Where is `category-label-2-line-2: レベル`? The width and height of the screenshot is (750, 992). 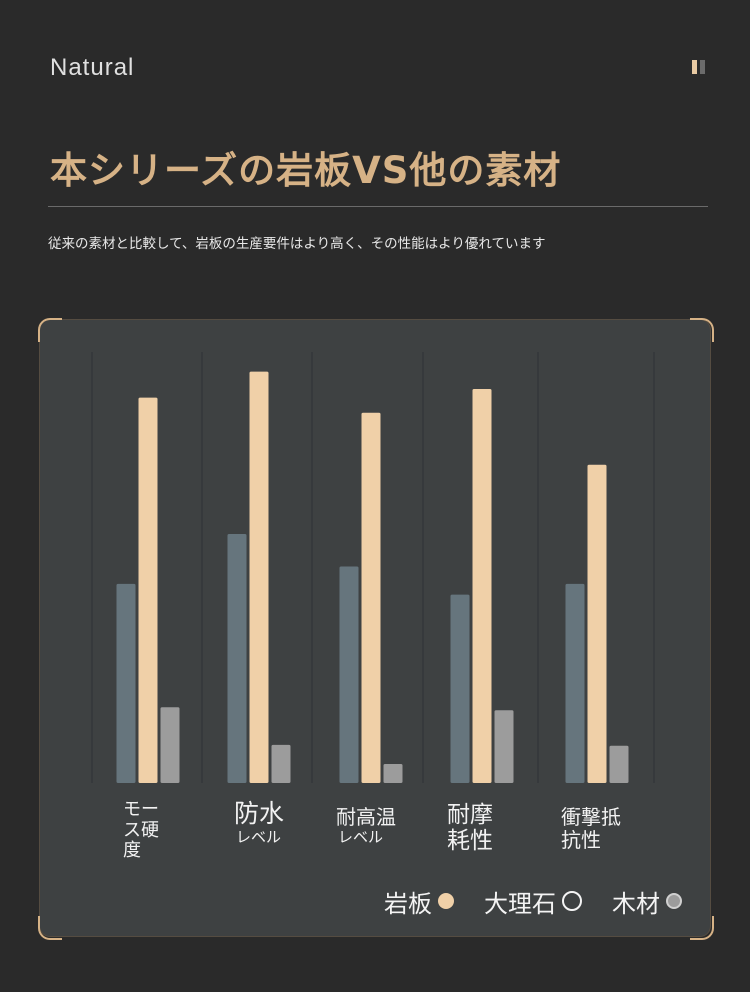
category-label-2-line-2: レベル is located at coordinates (361, 837).